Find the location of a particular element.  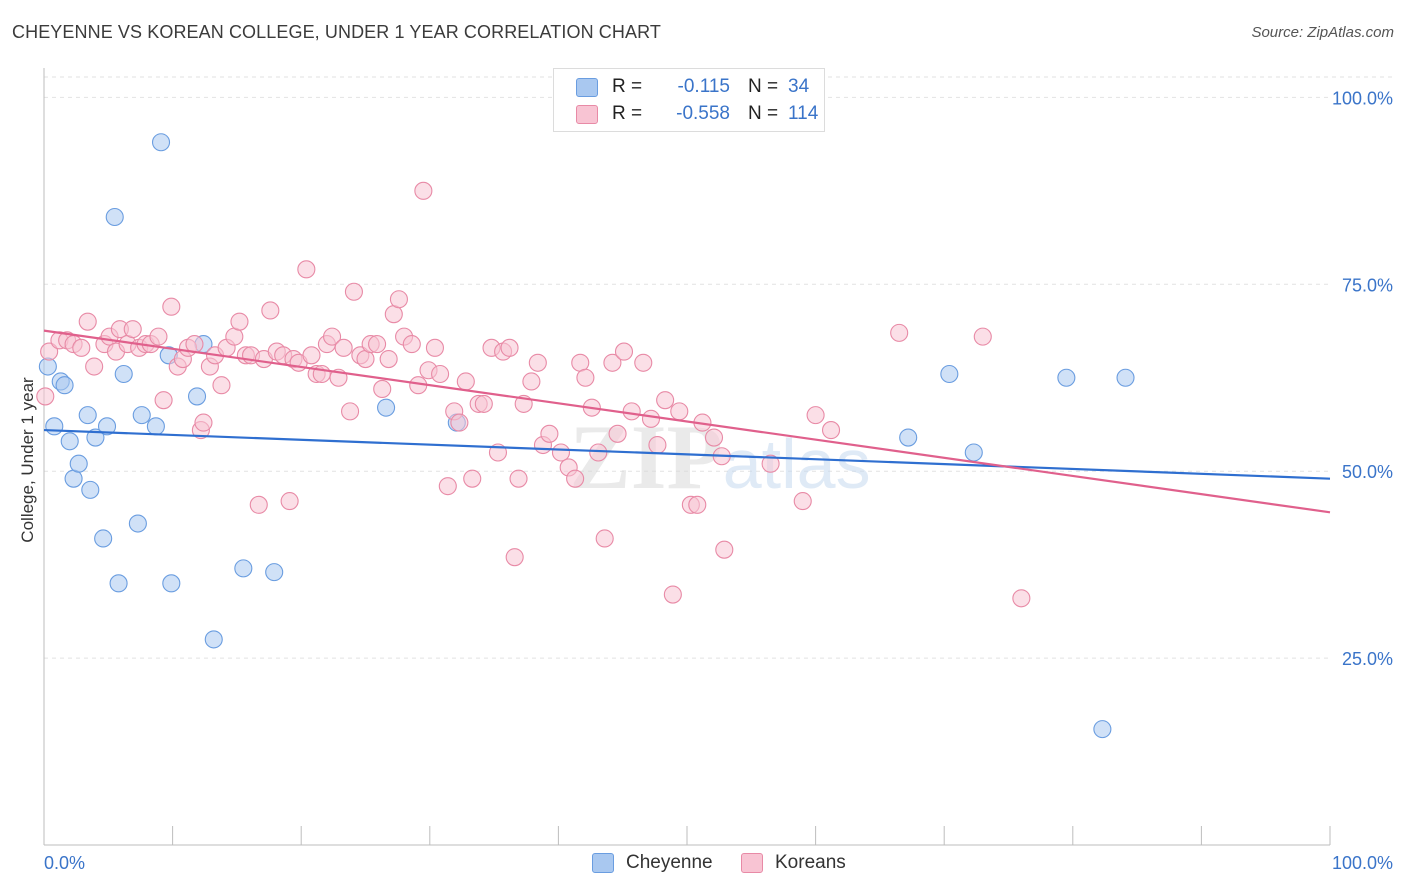

legend-r-value: -0.558 is located at coordinates (703, 113).